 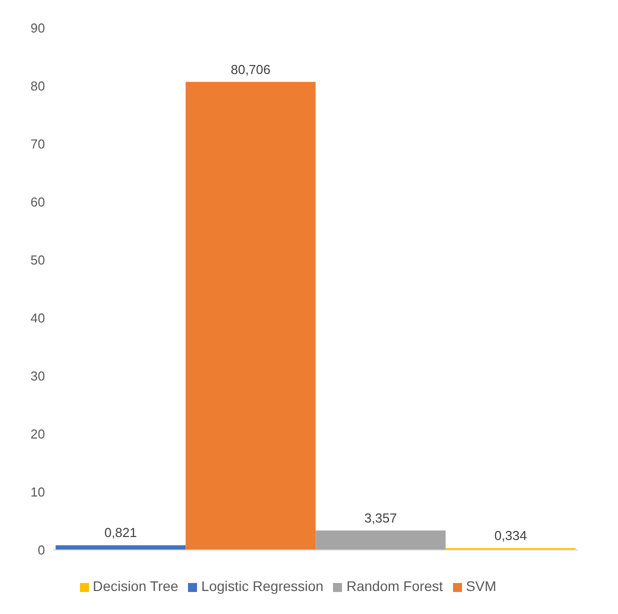 What do you see at coordinates (37, 260) in the screenshot?
I see `y-tick-label: 50` at bounding box center [37, 260].